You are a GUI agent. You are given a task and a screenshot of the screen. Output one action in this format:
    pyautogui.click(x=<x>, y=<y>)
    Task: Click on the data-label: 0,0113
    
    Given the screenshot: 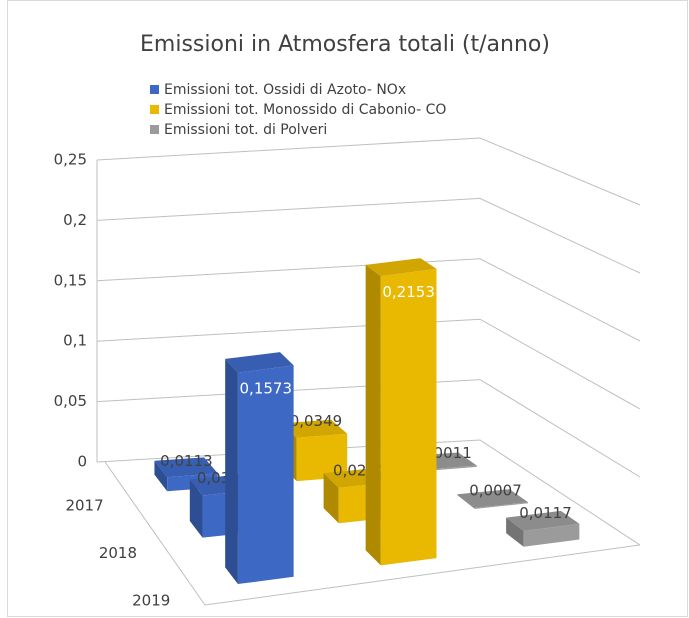 What is the action you would take?
    pyautogui.click(x=186, y=461)
    